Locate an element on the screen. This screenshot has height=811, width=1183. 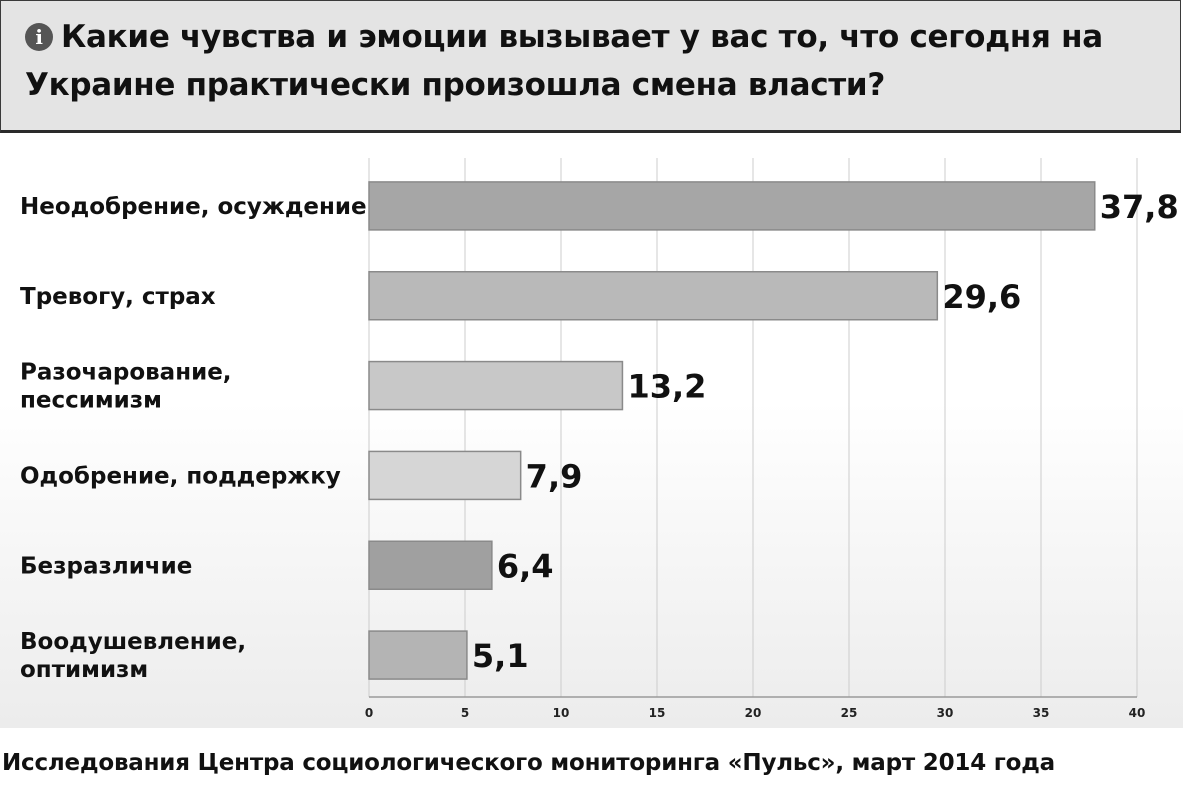
data-label: 5,1 is located at coordinates (500, 656).